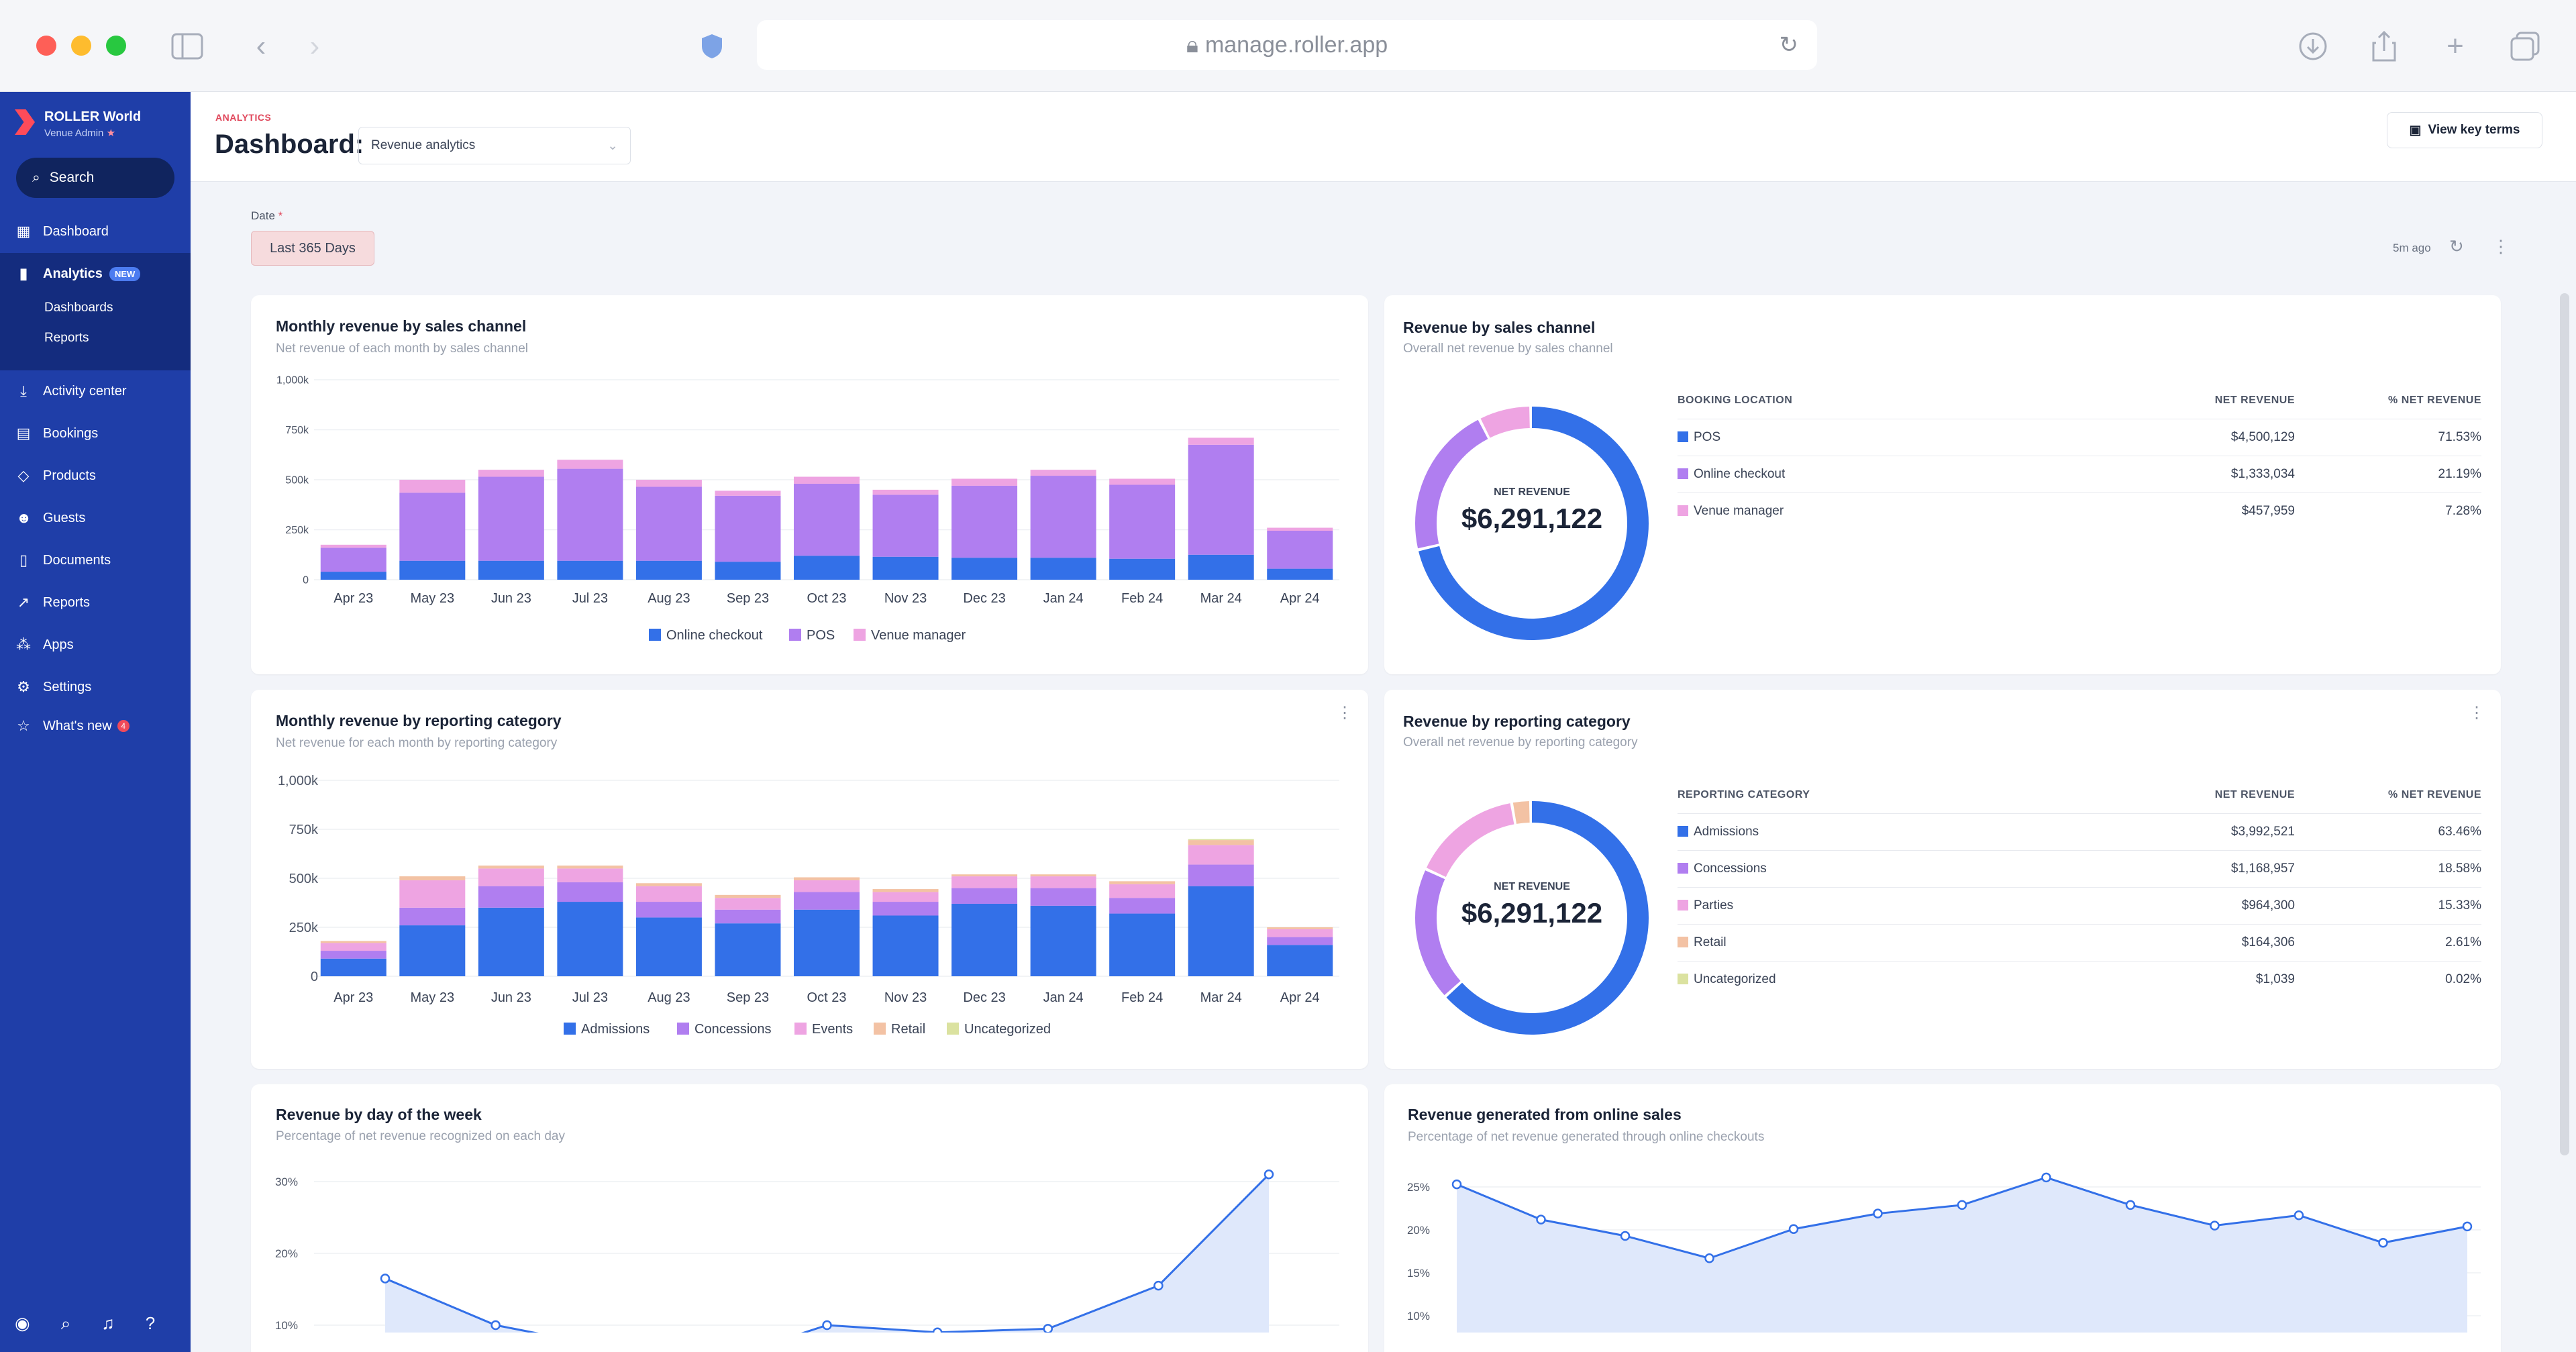  I want to click on sidebar-item-apps: ⁂ Apps, so click(95, 645).